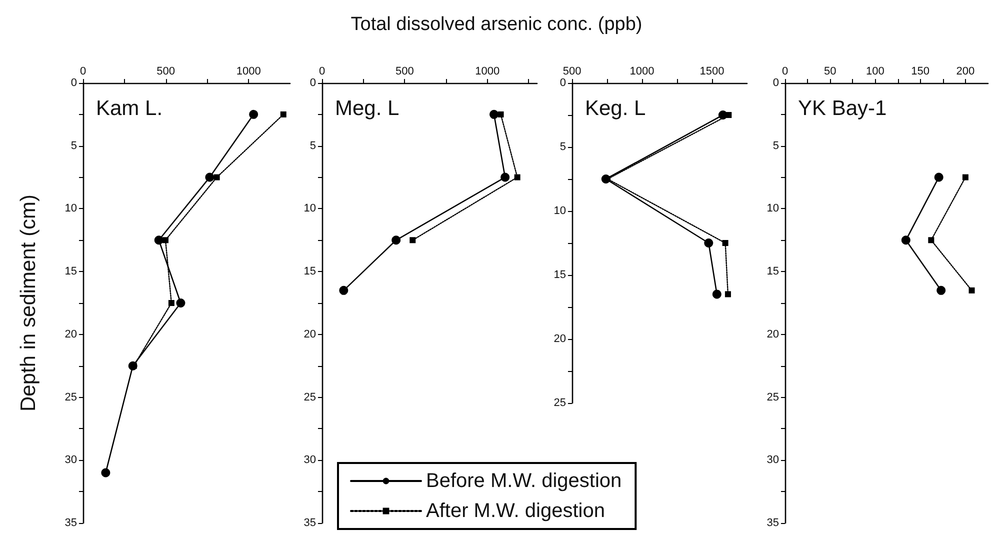 The image size is (993, 537). What do you see at coordinates (842, 108) in the screenshot?
I see `text: YK Bay-1` at bounding box center [842, 108].